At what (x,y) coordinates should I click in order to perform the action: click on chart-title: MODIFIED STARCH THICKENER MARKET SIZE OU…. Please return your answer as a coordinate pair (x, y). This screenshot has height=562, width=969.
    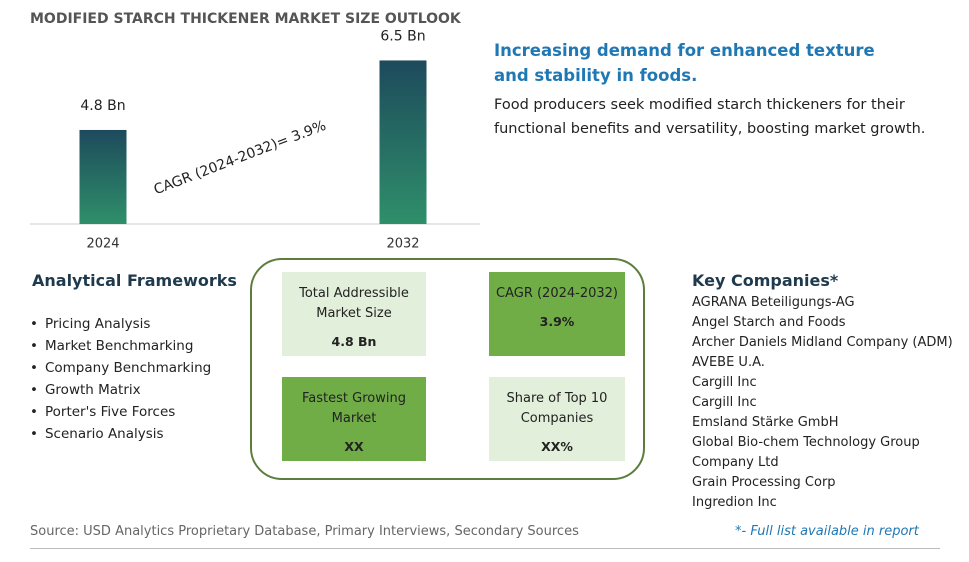
    Looking at the image, I should click on (245, 19).